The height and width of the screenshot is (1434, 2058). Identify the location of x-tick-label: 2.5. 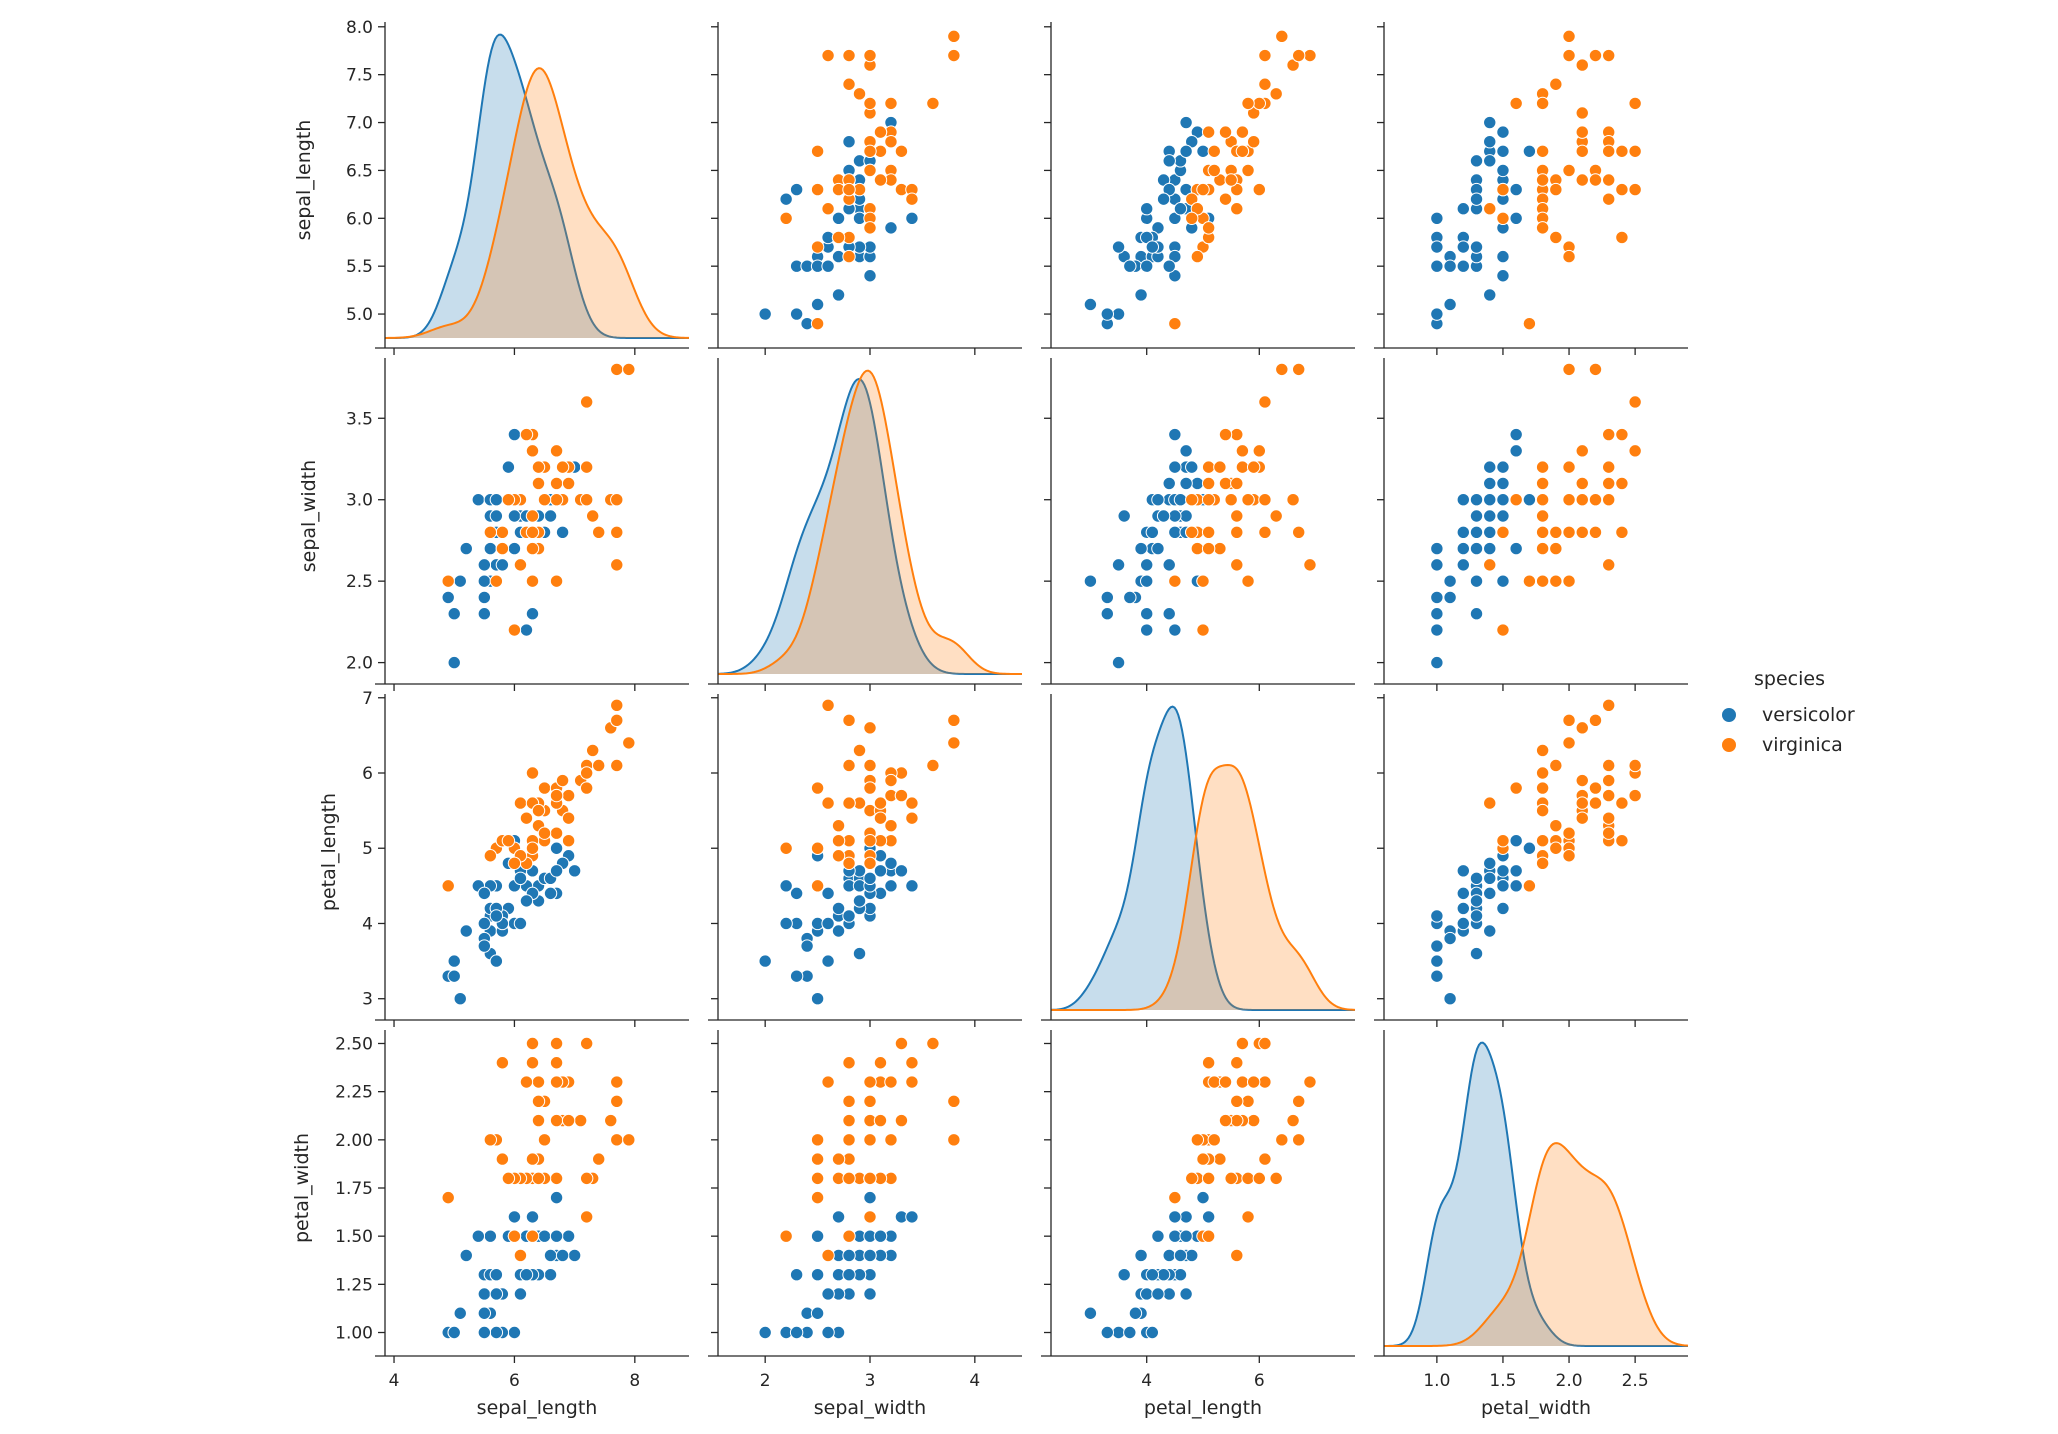
(1635, 1381).